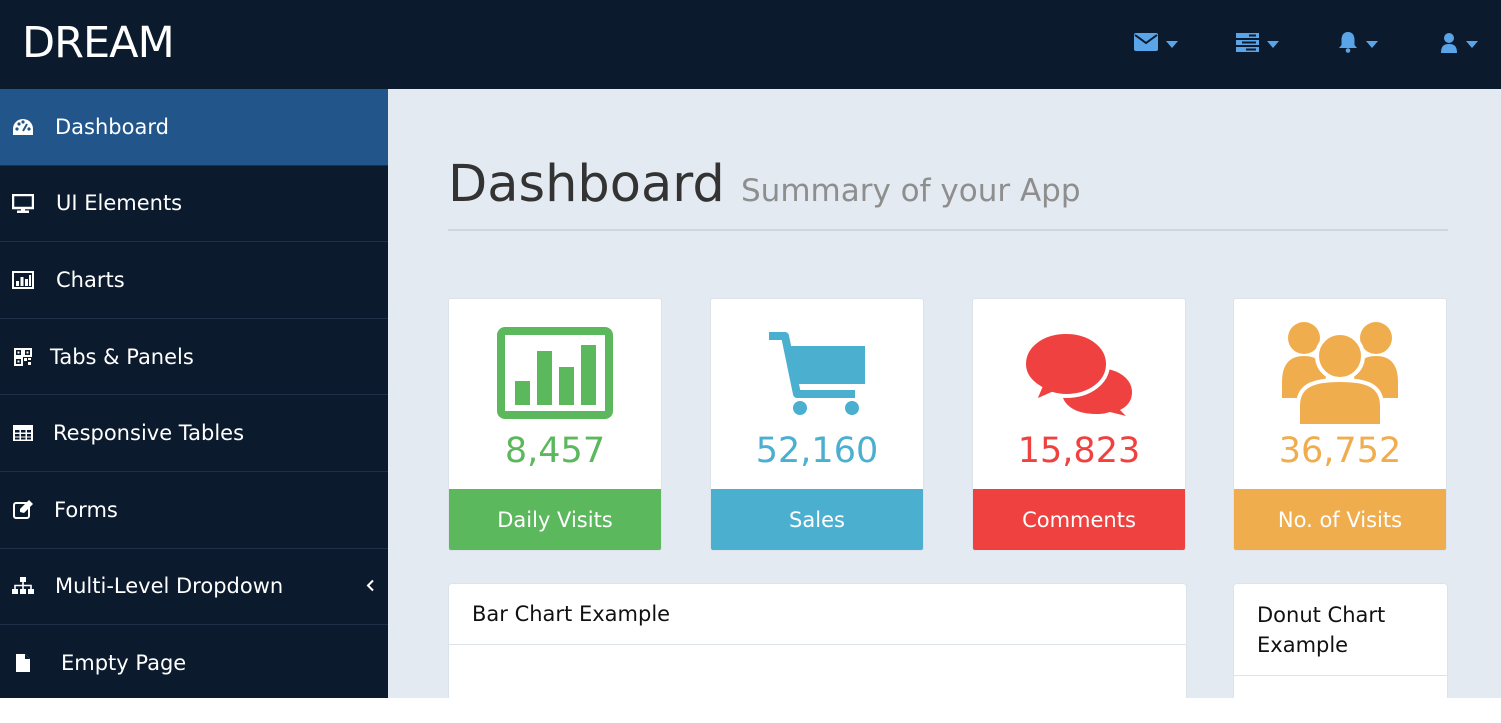 Image resolution: width=1501 pixels, height=723 pixels. Describe the element at coordinates (1247, 44) in the screenshot. I see `tasks-icon` at that location.